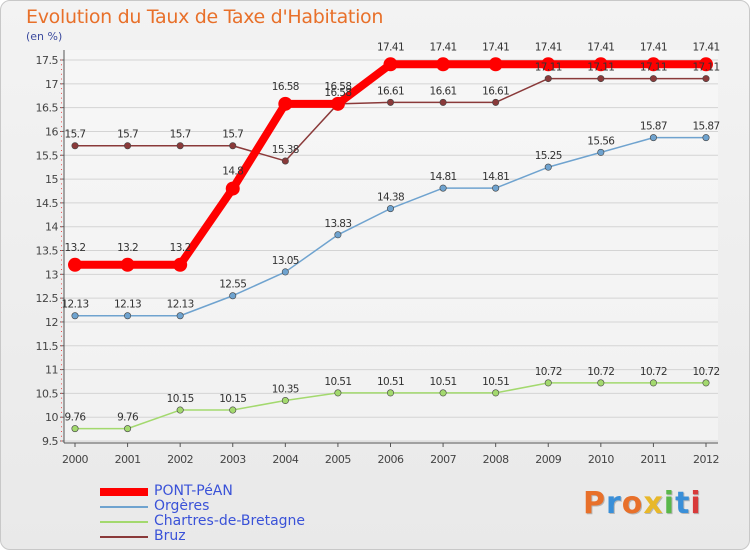  Describe the element at coordinates (632, 503) in the screenshot. I see `logo-letter: o` at that location.